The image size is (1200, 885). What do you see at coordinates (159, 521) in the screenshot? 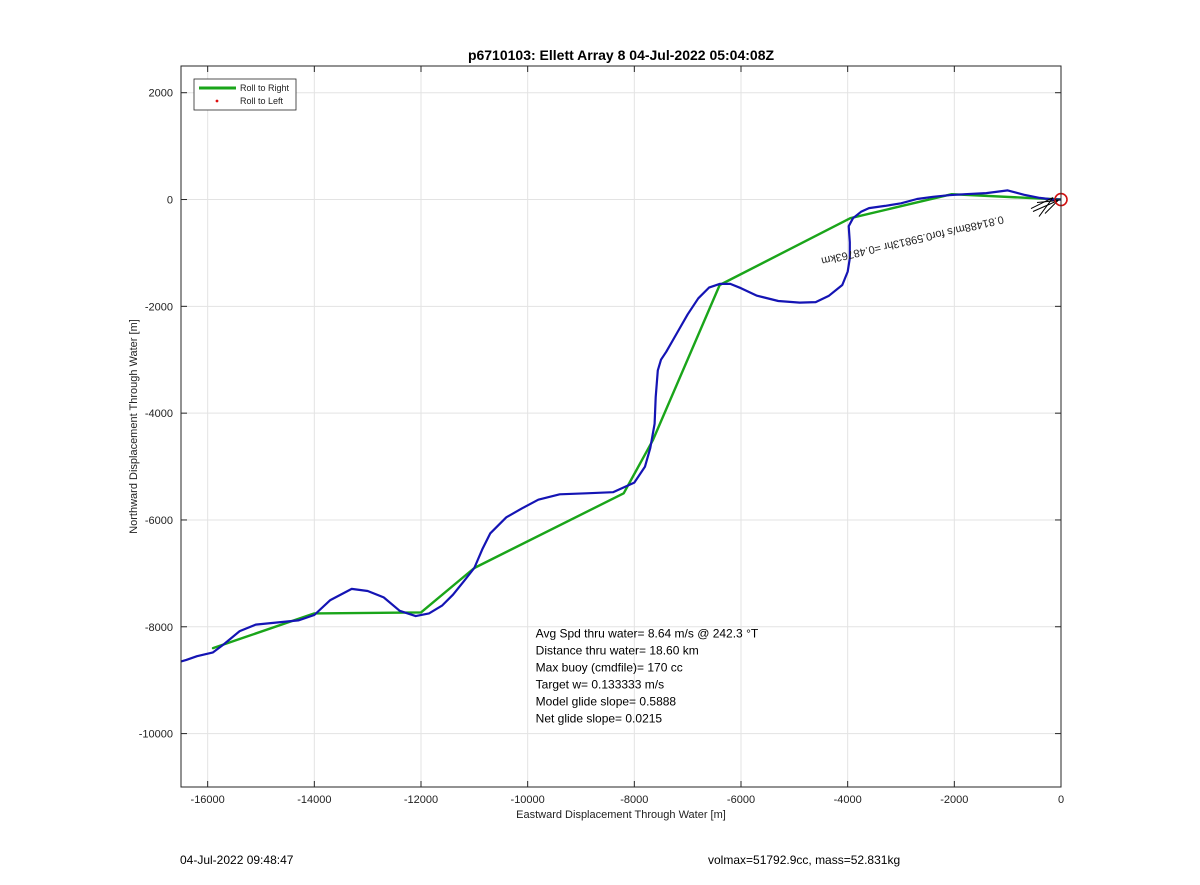
I see `y-tick-label: -6000` at bounding box center [159, 521].